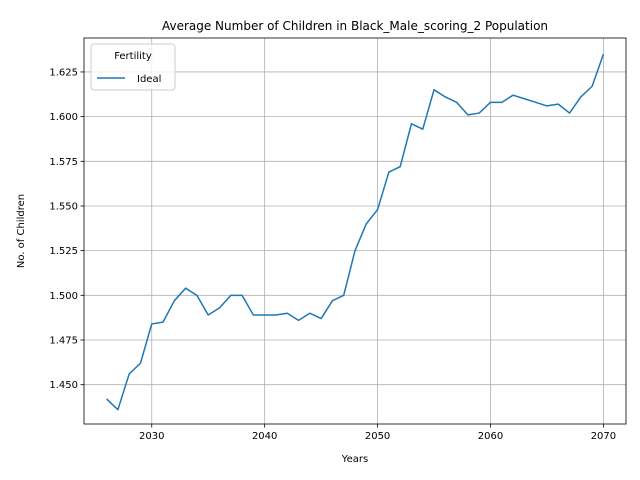 The height and width of the screenshot is (480, 640). Describe the element at coordinates (63, 162) in the screenshot. I see `y-tick-label: 1.575` at that location.